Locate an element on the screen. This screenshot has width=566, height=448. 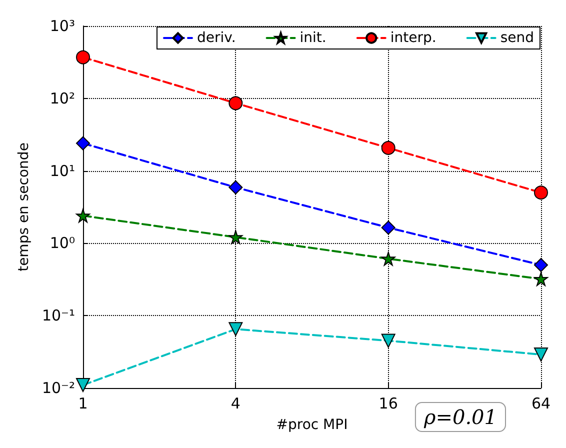
text: ρ=0.01 is located at coordinates (459, 417).